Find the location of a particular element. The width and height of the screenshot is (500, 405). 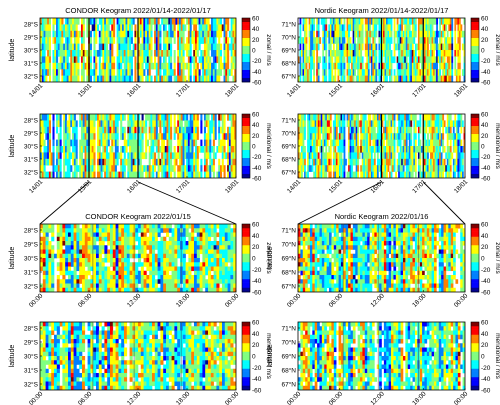

panel-title: Nordic Keogram 2022/01/14-2022/01/17 is located at coordinates (382, 10).